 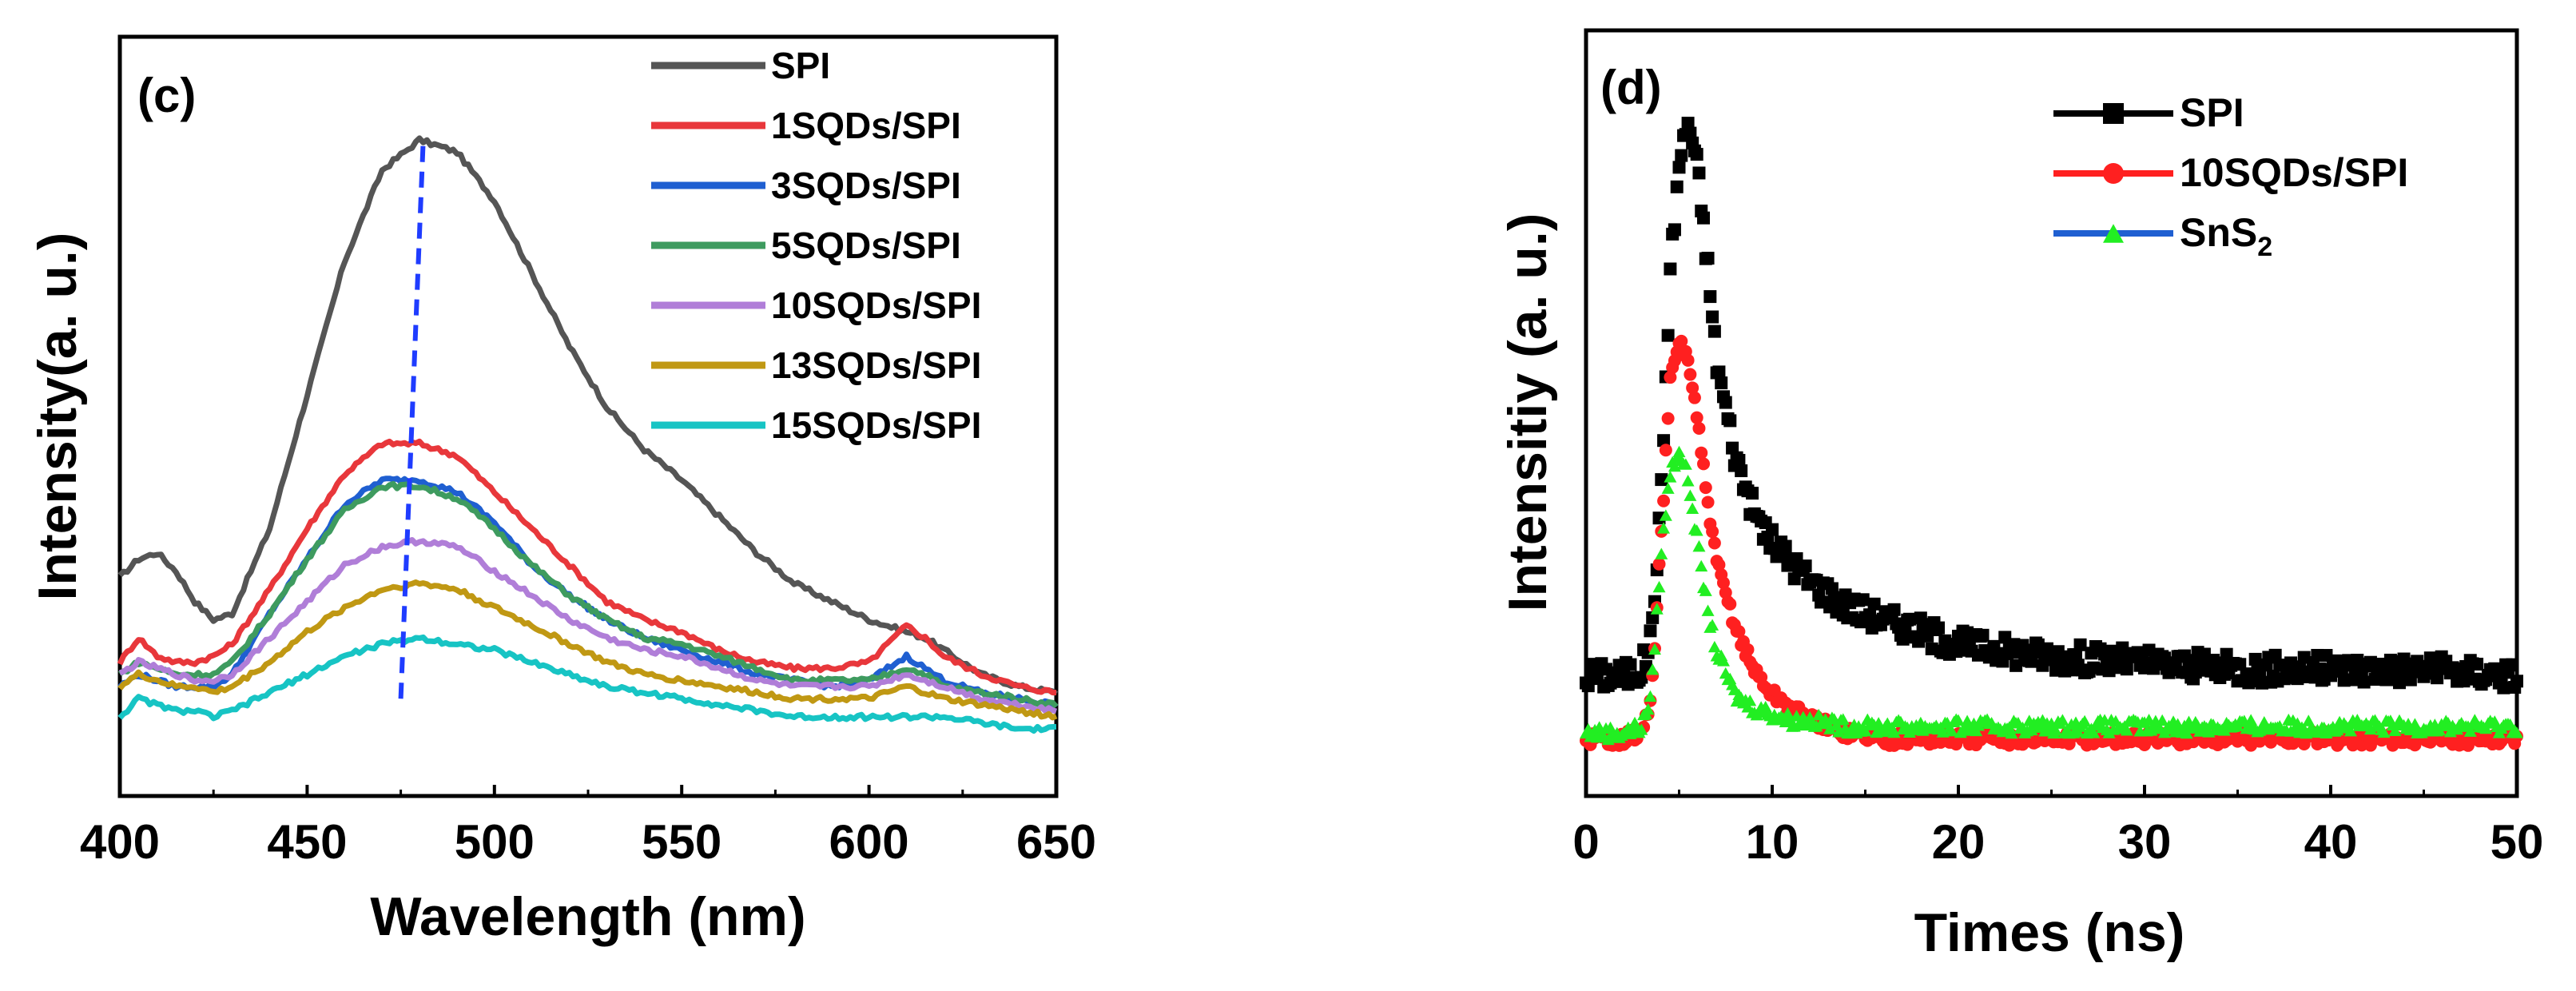 What do you see at coordinates (166, 95) in the screenshot?
I see `chart-c-panel-label: (c)` at bounding box center [166, 95].